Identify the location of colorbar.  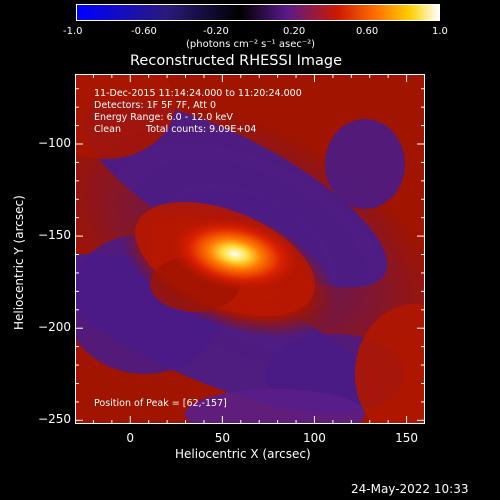
(258, 12).